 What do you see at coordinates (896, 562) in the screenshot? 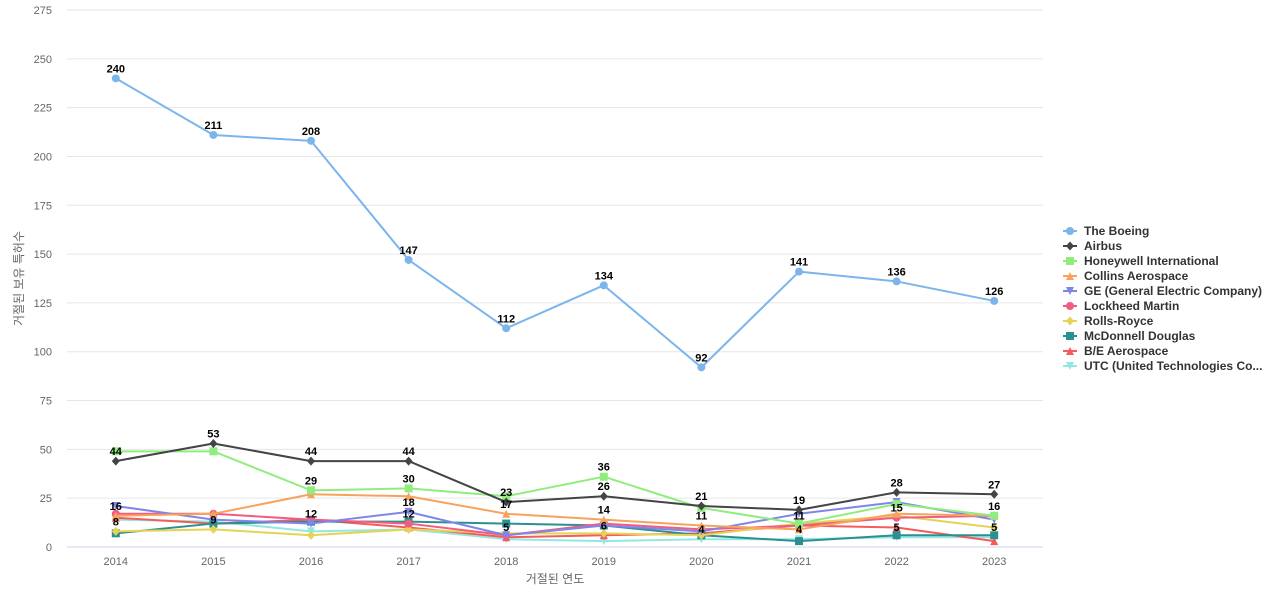
I see `x-tick-label: 2022` at bounding box center [896, 562].